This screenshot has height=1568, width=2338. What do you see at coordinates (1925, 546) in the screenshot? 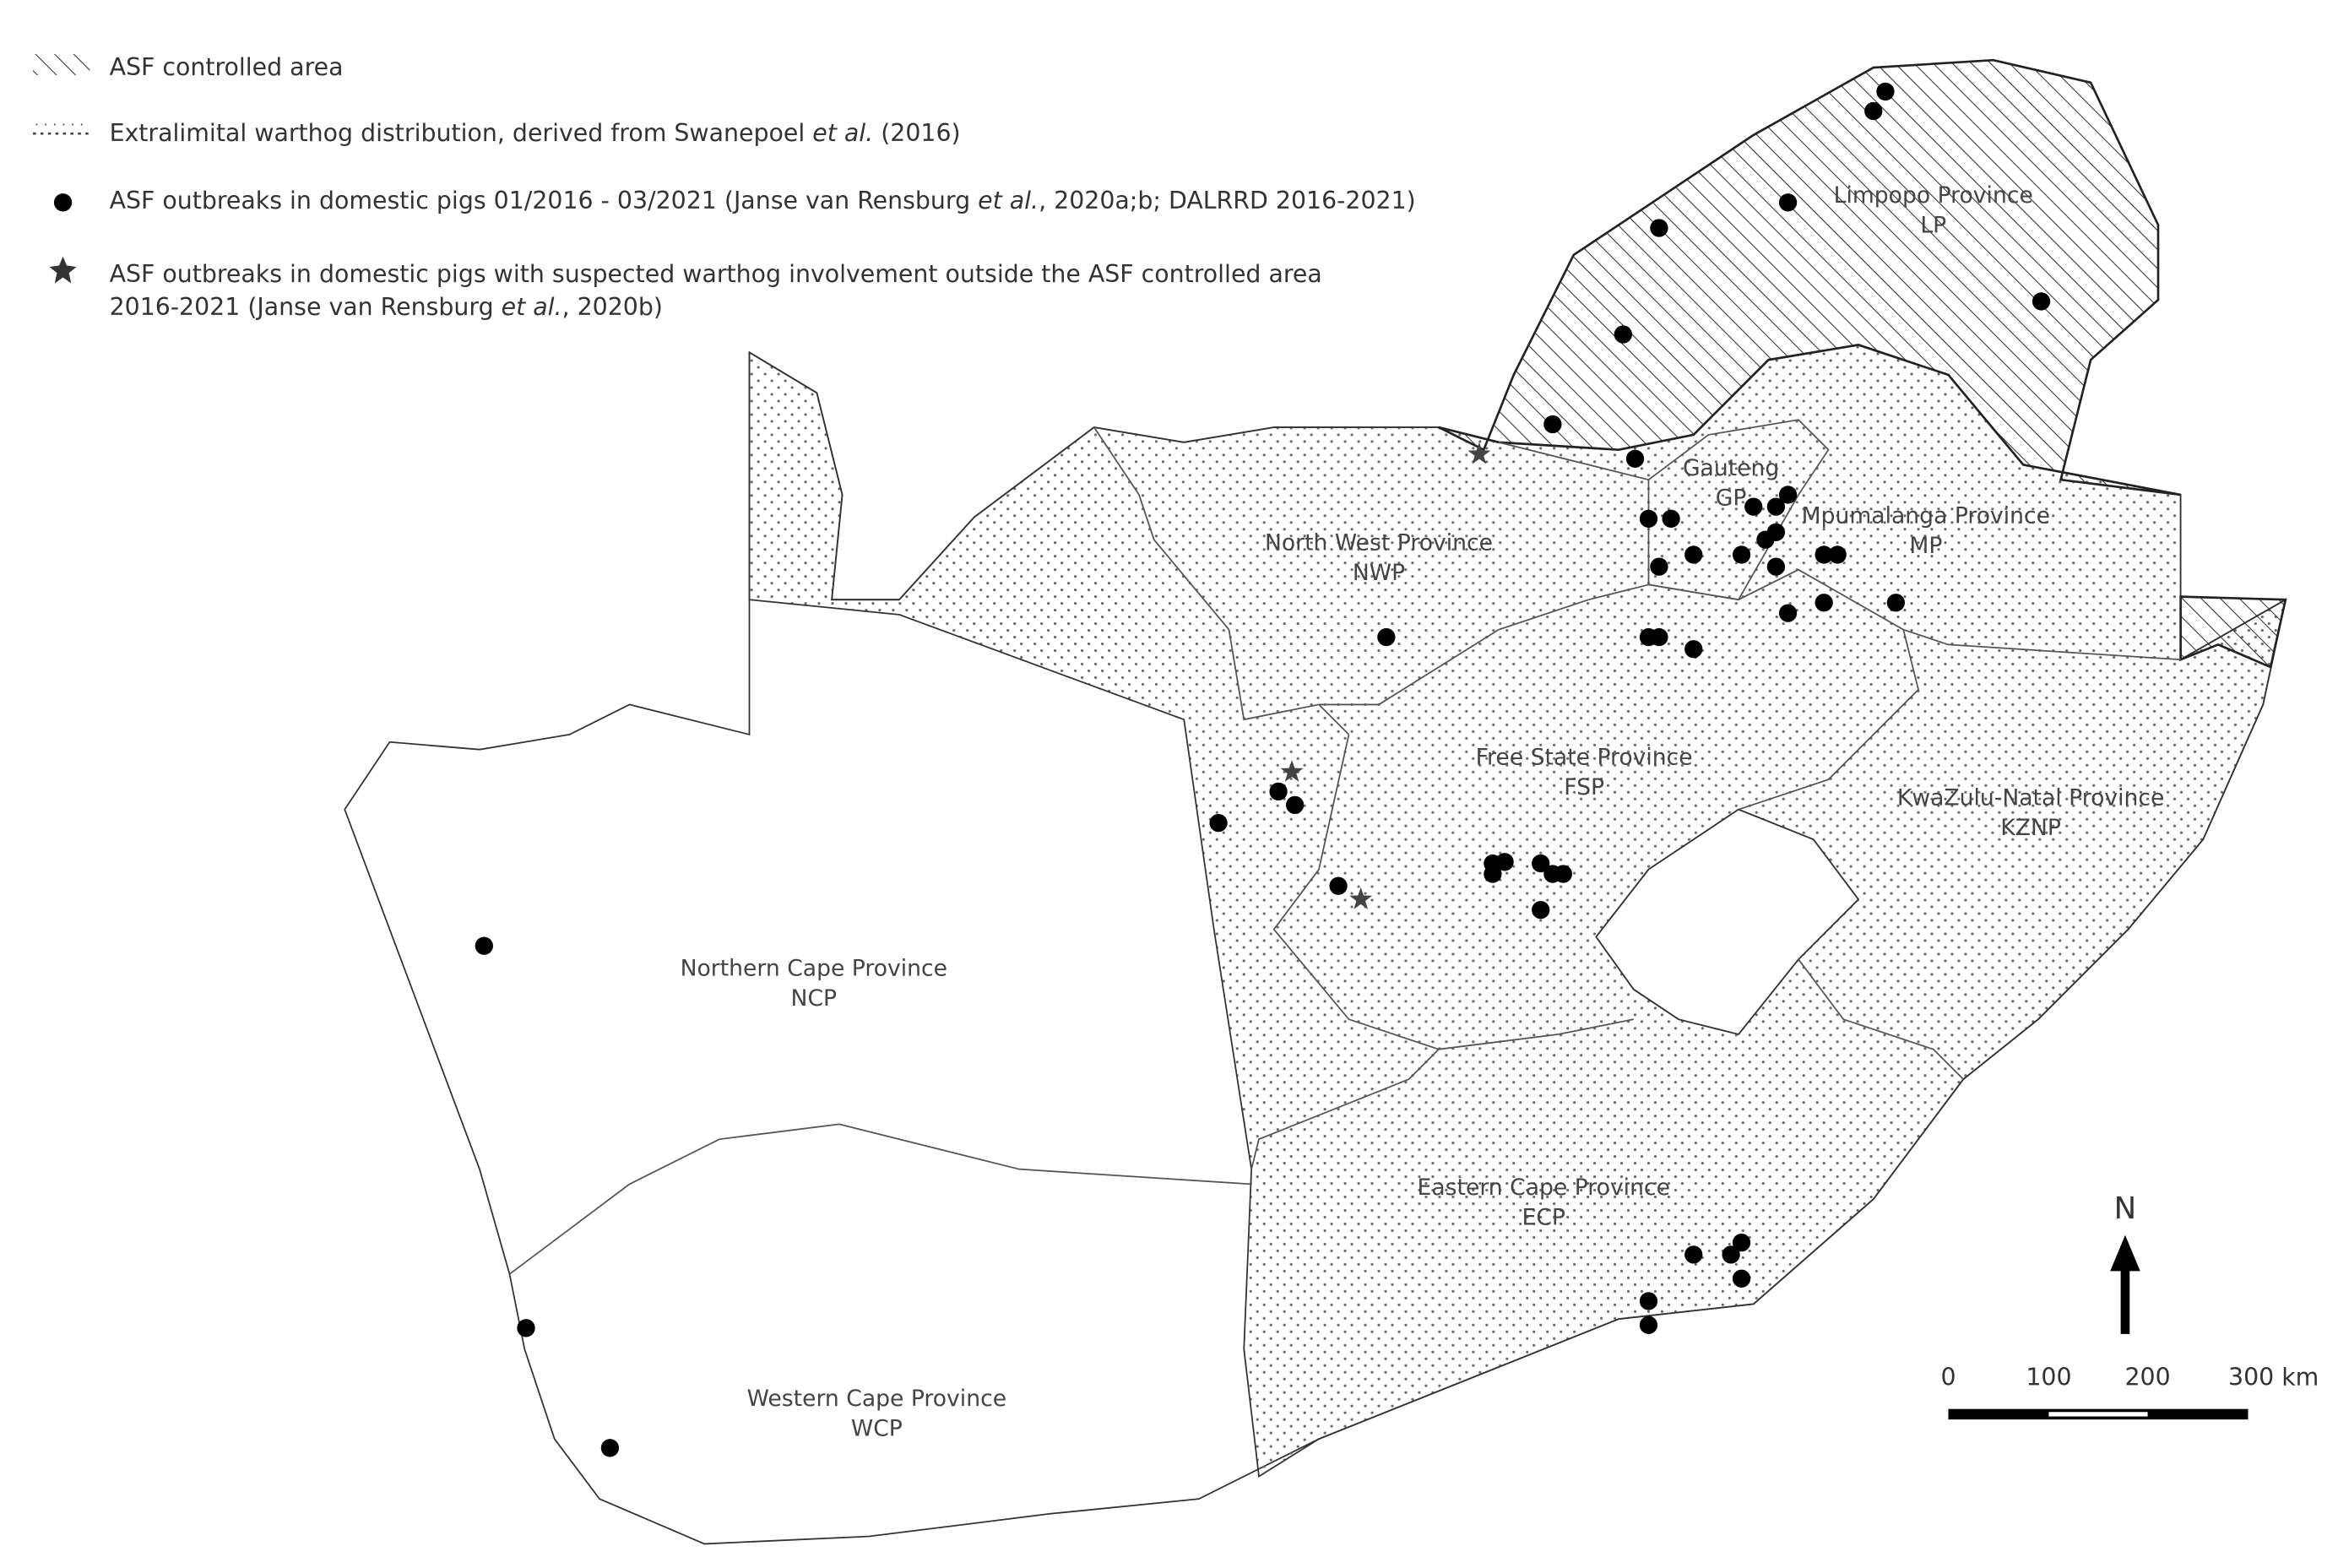
I see `province-label: MP` at bounding box center [1925, 546].